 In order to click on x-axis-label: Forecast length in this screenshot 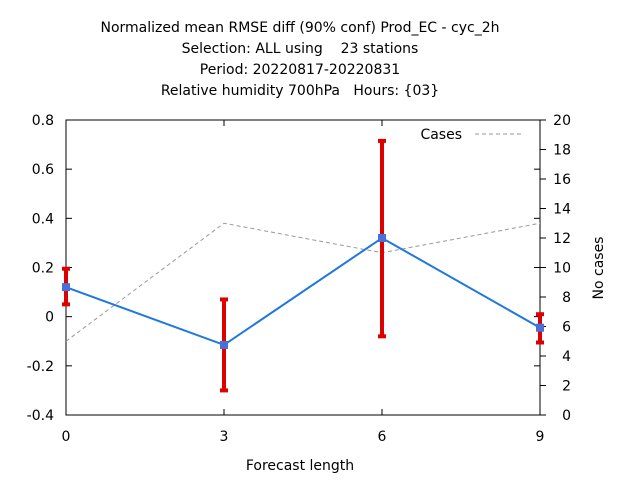, I will do `click(300, 466)`.